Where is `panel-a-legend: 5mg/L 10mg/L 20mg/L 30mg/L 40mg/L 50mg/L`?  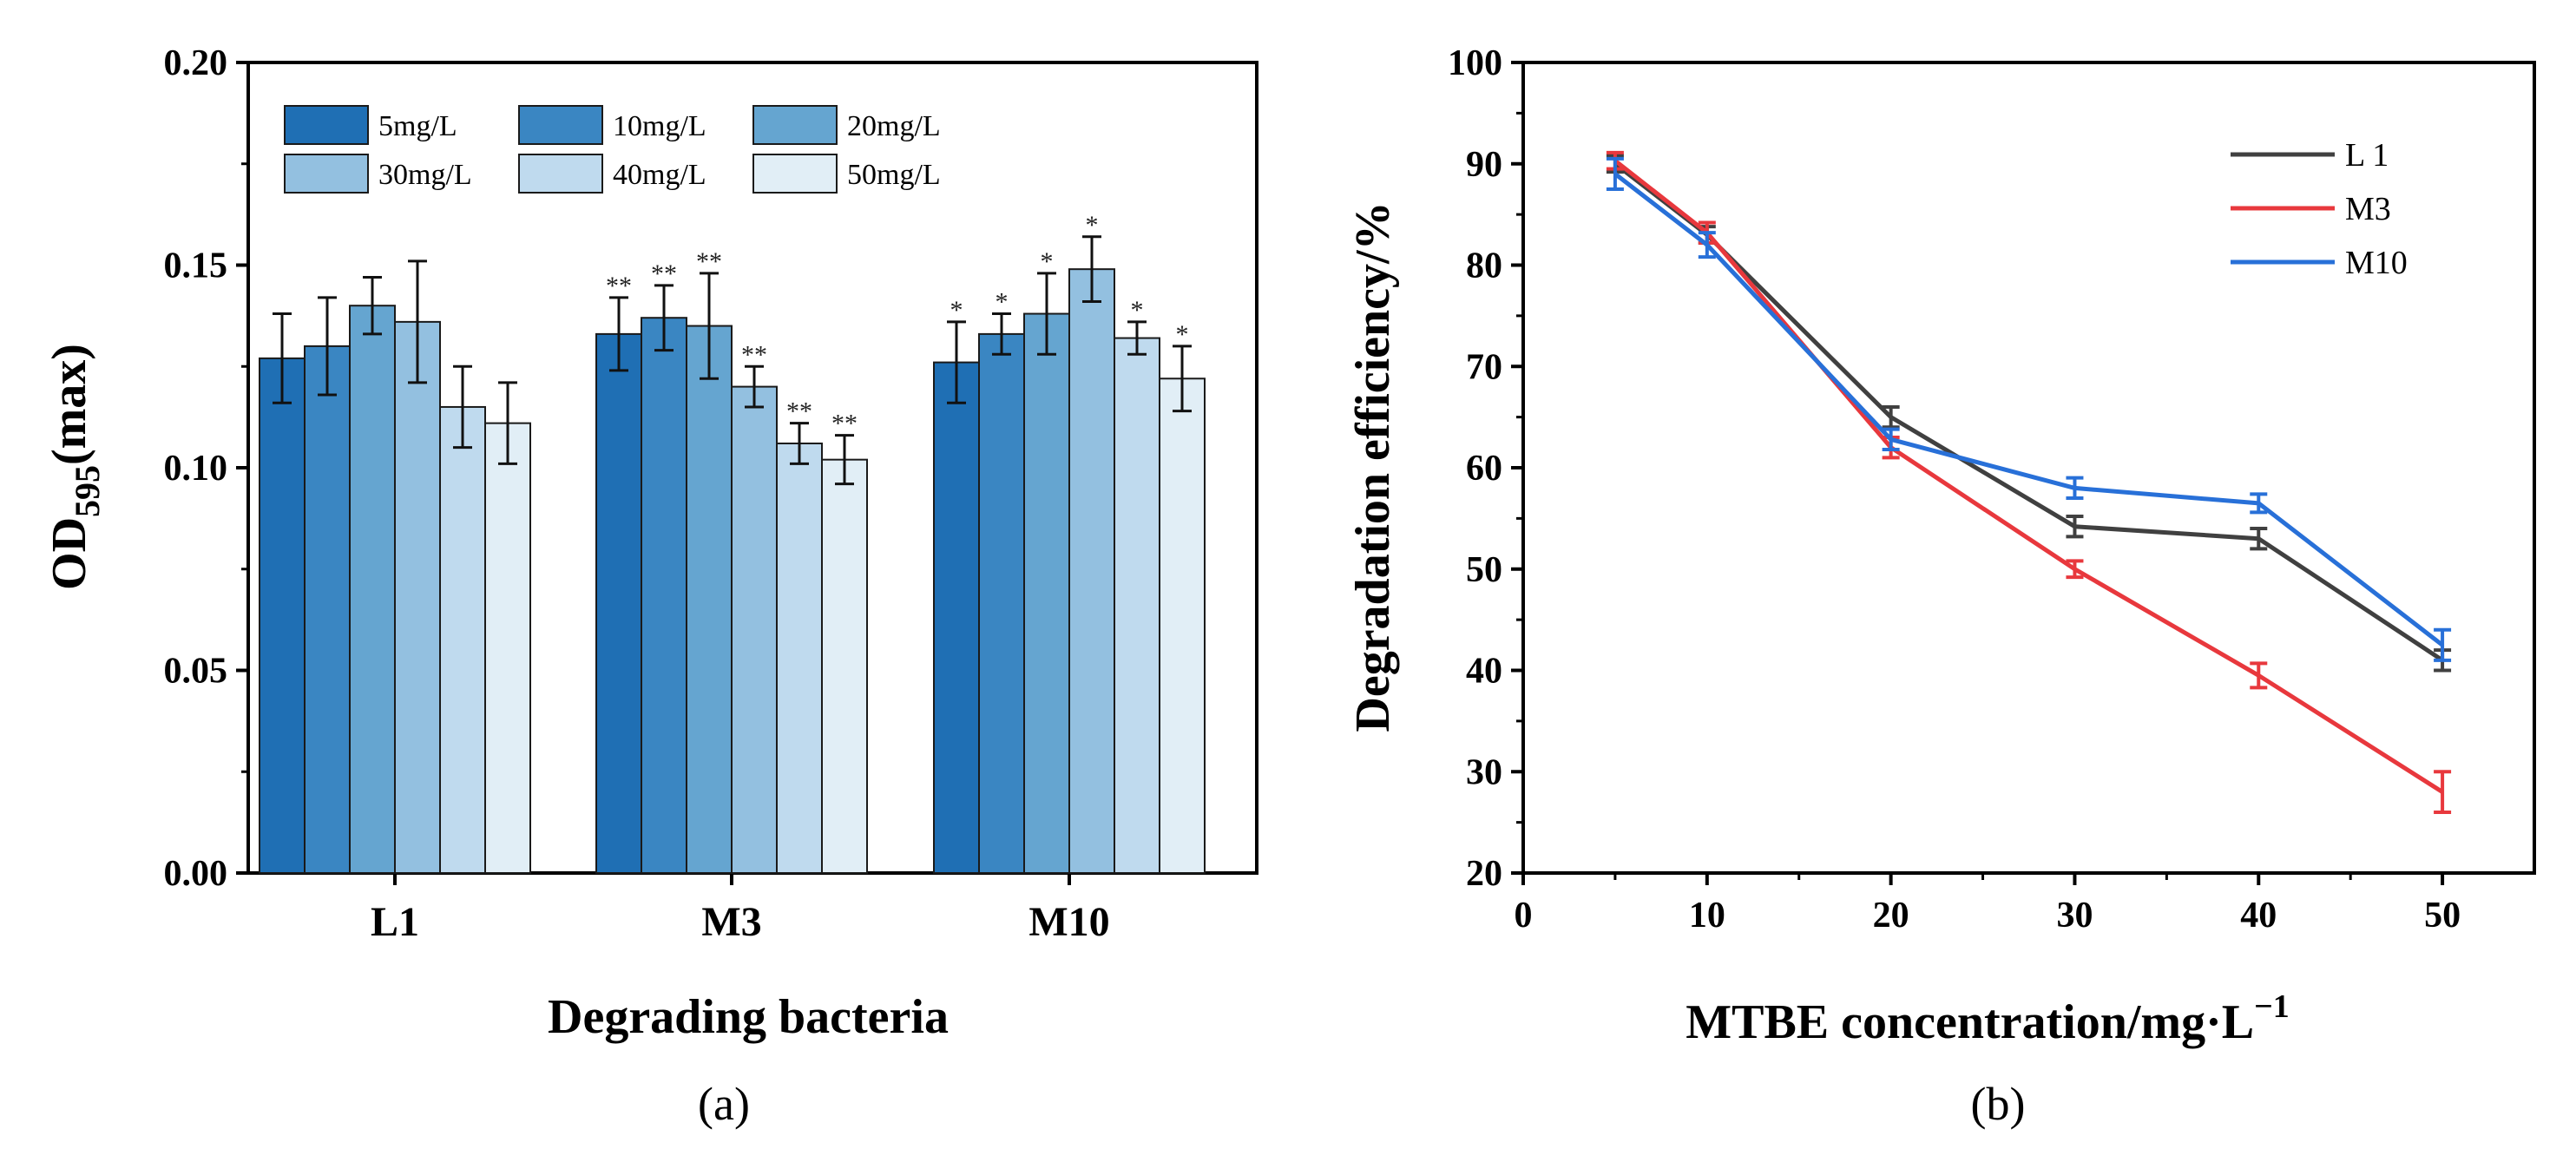
panel-a-legend: 5mg/L 10mg/L 20mg/L 30mg/L 40mg/L 50mg/L is located at coordinates (613, 149).